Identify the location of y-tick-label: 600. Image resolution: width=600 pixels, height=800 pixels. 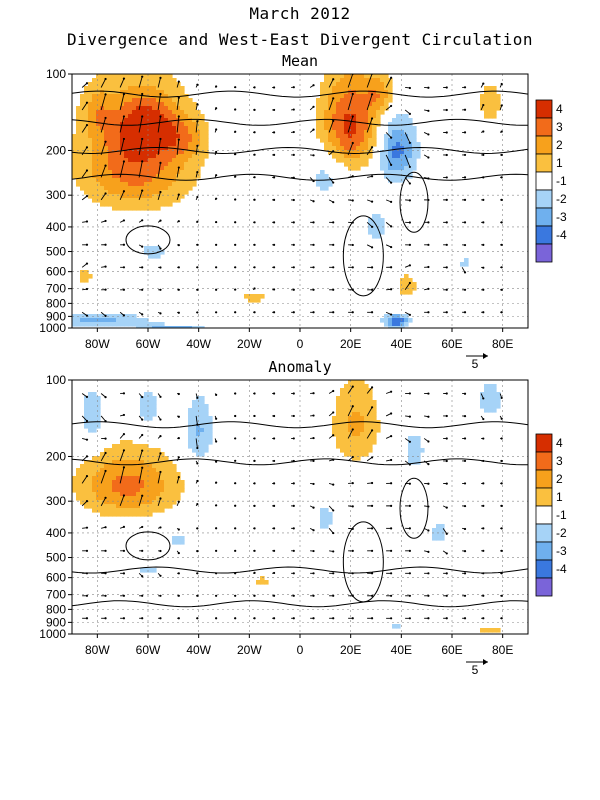
(56, 272).